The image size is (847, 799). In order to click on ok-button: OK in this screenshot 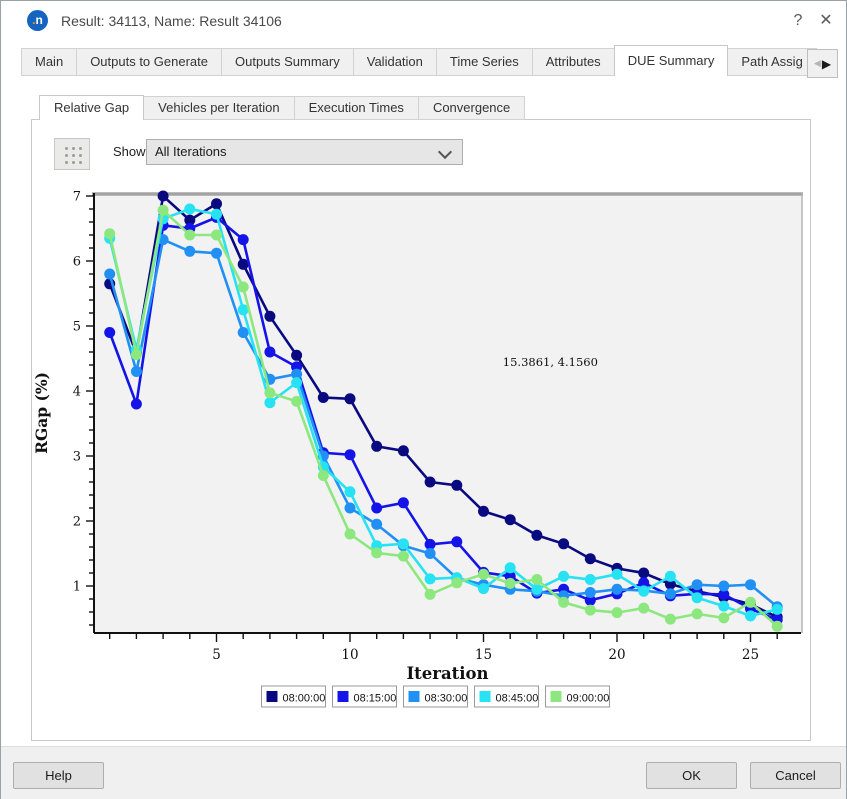, I will do `click(691, 775)`.